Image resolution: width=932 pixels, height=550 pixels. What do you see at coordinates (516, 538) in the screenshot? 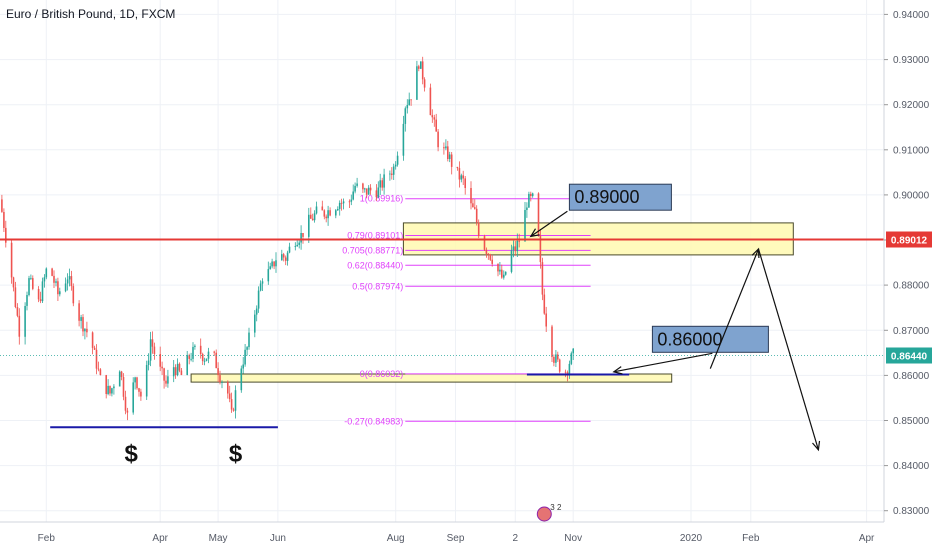
I see `time-tick-label: 2` at bounding box center [516, 538].